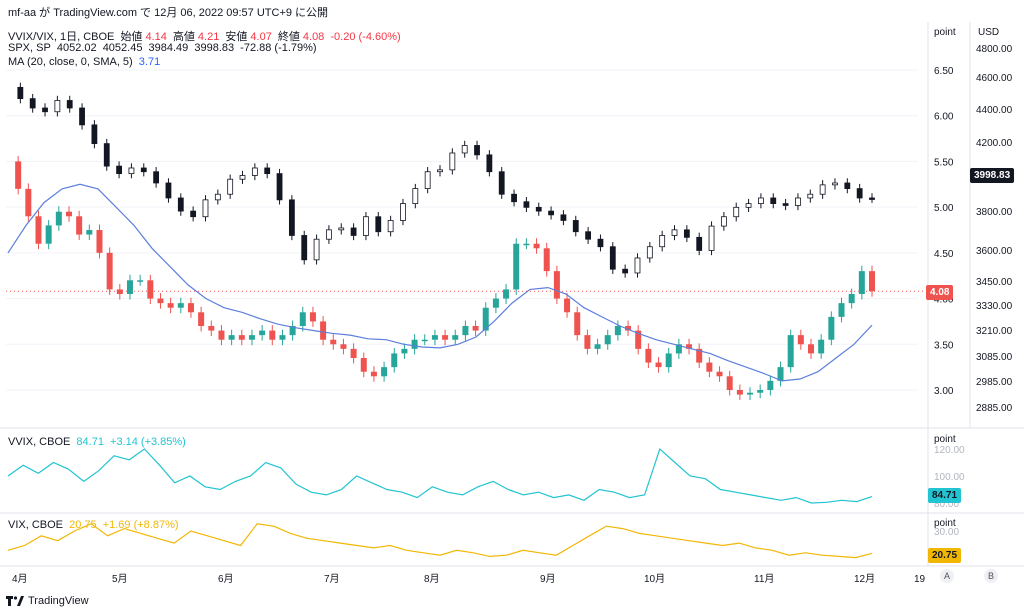  I want to click on usd-tick: 3085.00, so click(994, 357).